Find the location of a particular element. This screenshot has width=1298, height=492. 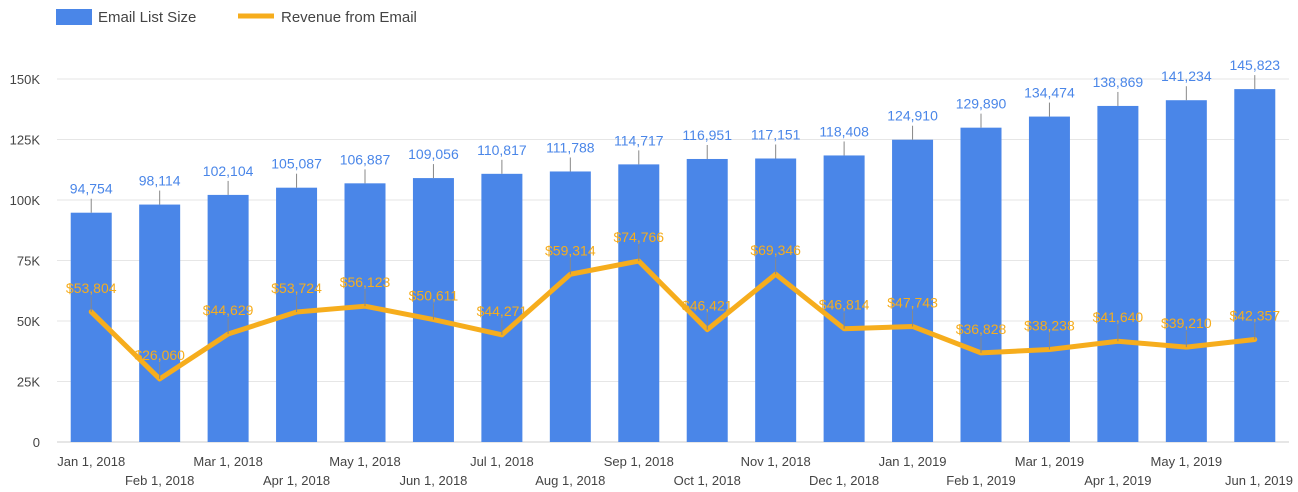

x-tick-label: Mar 1, 2018 is located at coordinates (227, 461).